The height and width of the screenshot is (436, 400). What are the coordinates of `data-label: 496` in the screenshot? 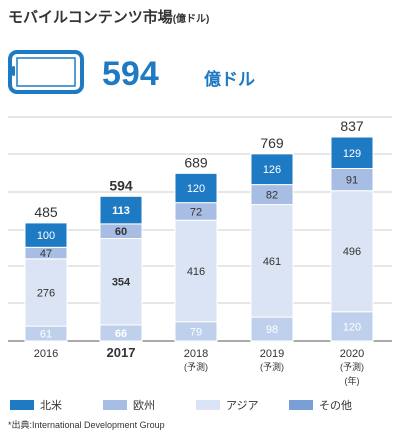 It's located at (352, 252).